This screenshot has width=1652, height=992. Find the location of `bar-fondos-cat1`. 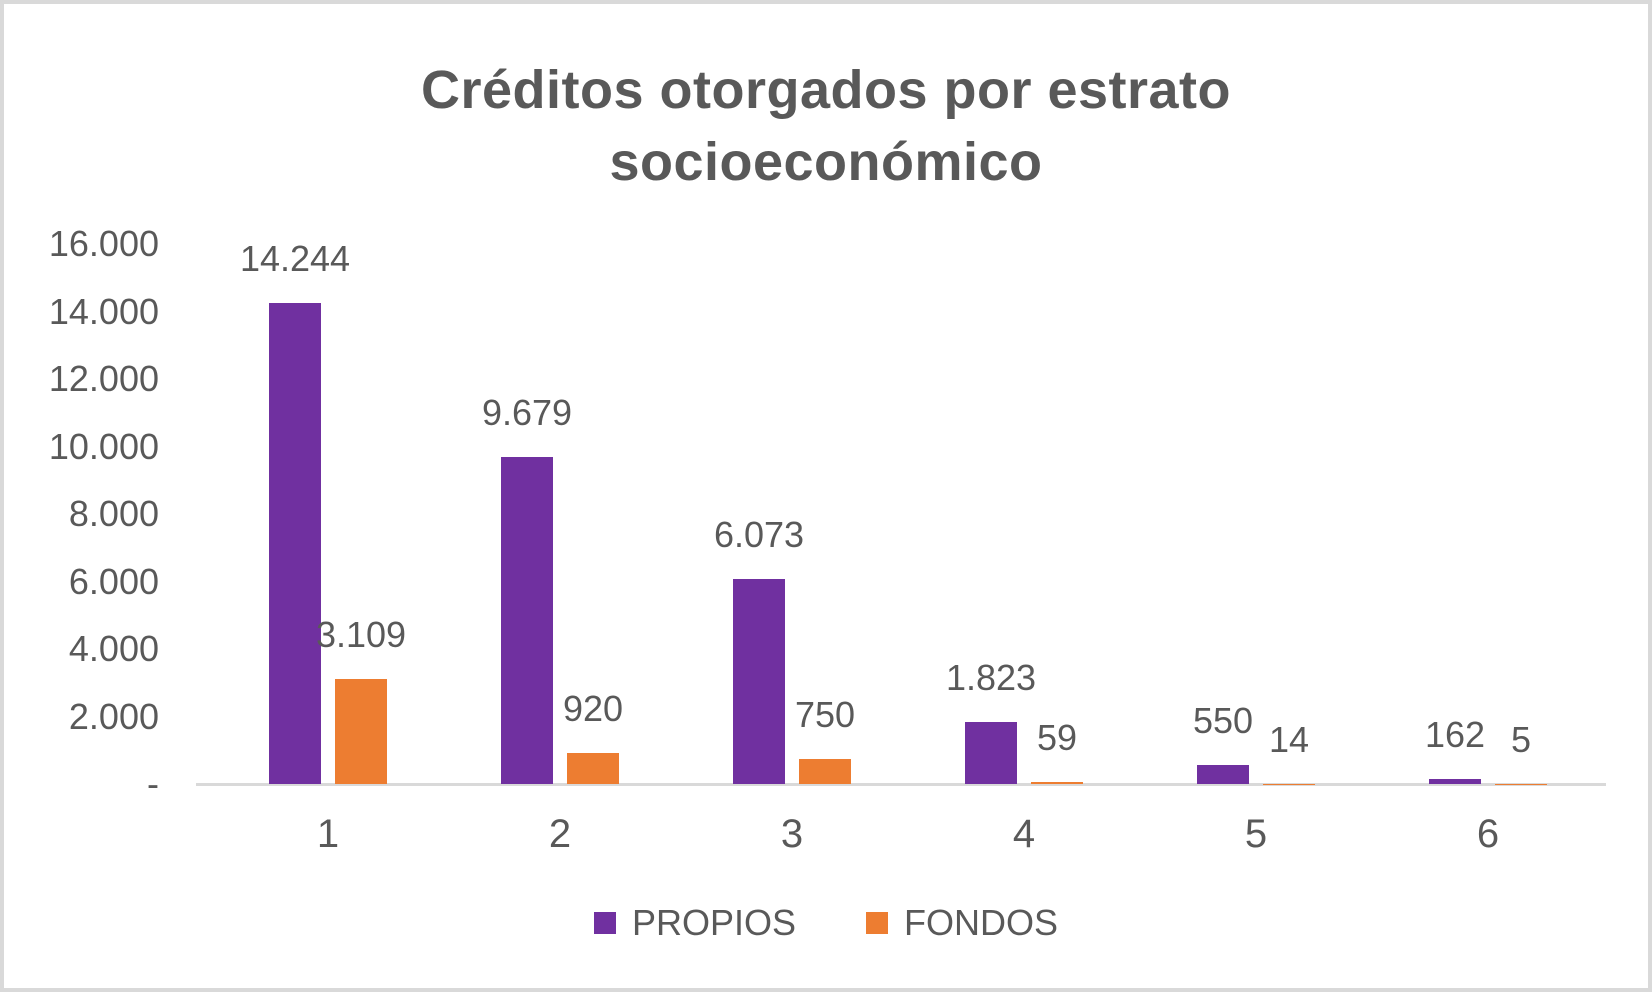

bar-fondos-cat1 is located at coordinates (361, 731).